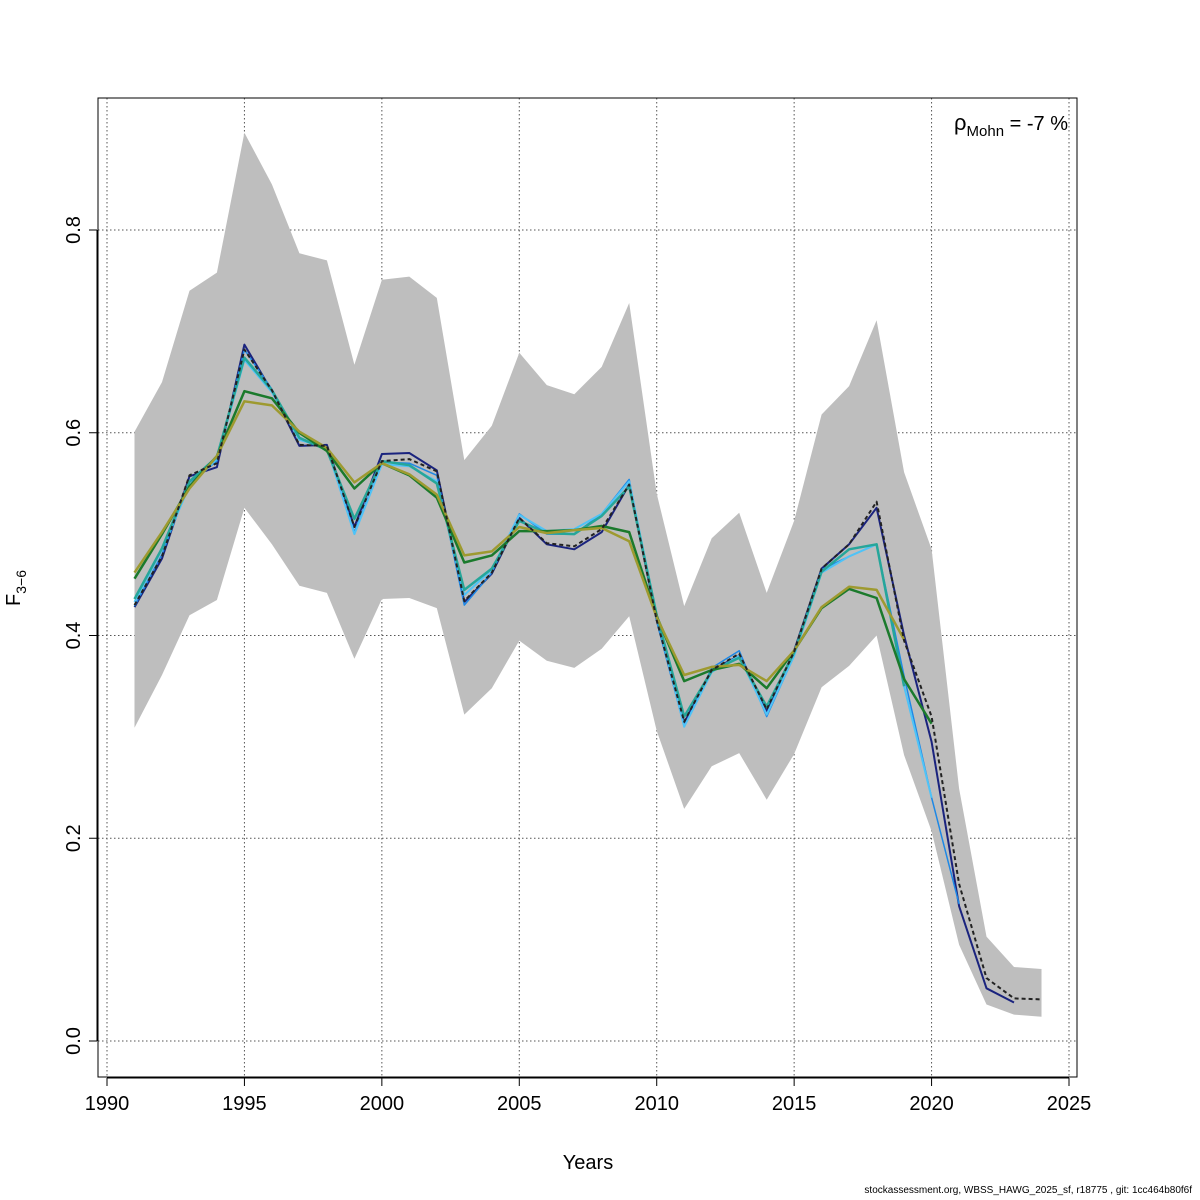 The image size is (1200, 1200). What do you see at coordinates (74, 230) in the screenshot?
I see `y-tick-label: 0.8` at bounding box center [74, 230].